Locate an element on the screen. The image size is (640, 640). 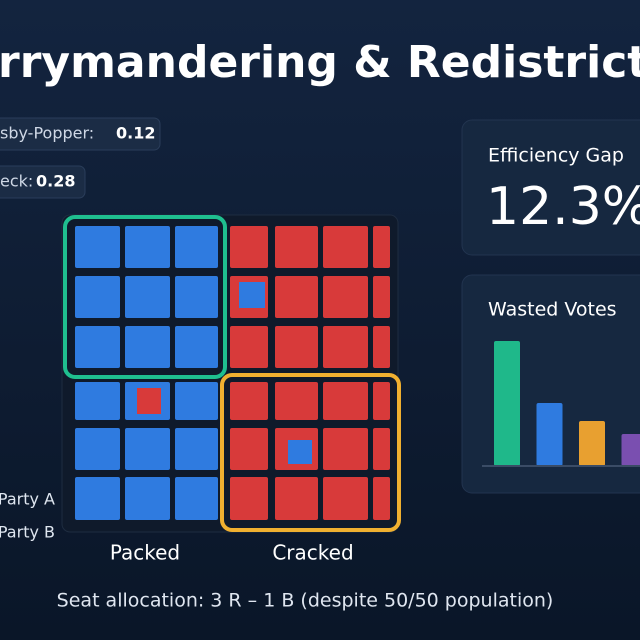
legend-label: Party B is located at coordinates (27, 532).